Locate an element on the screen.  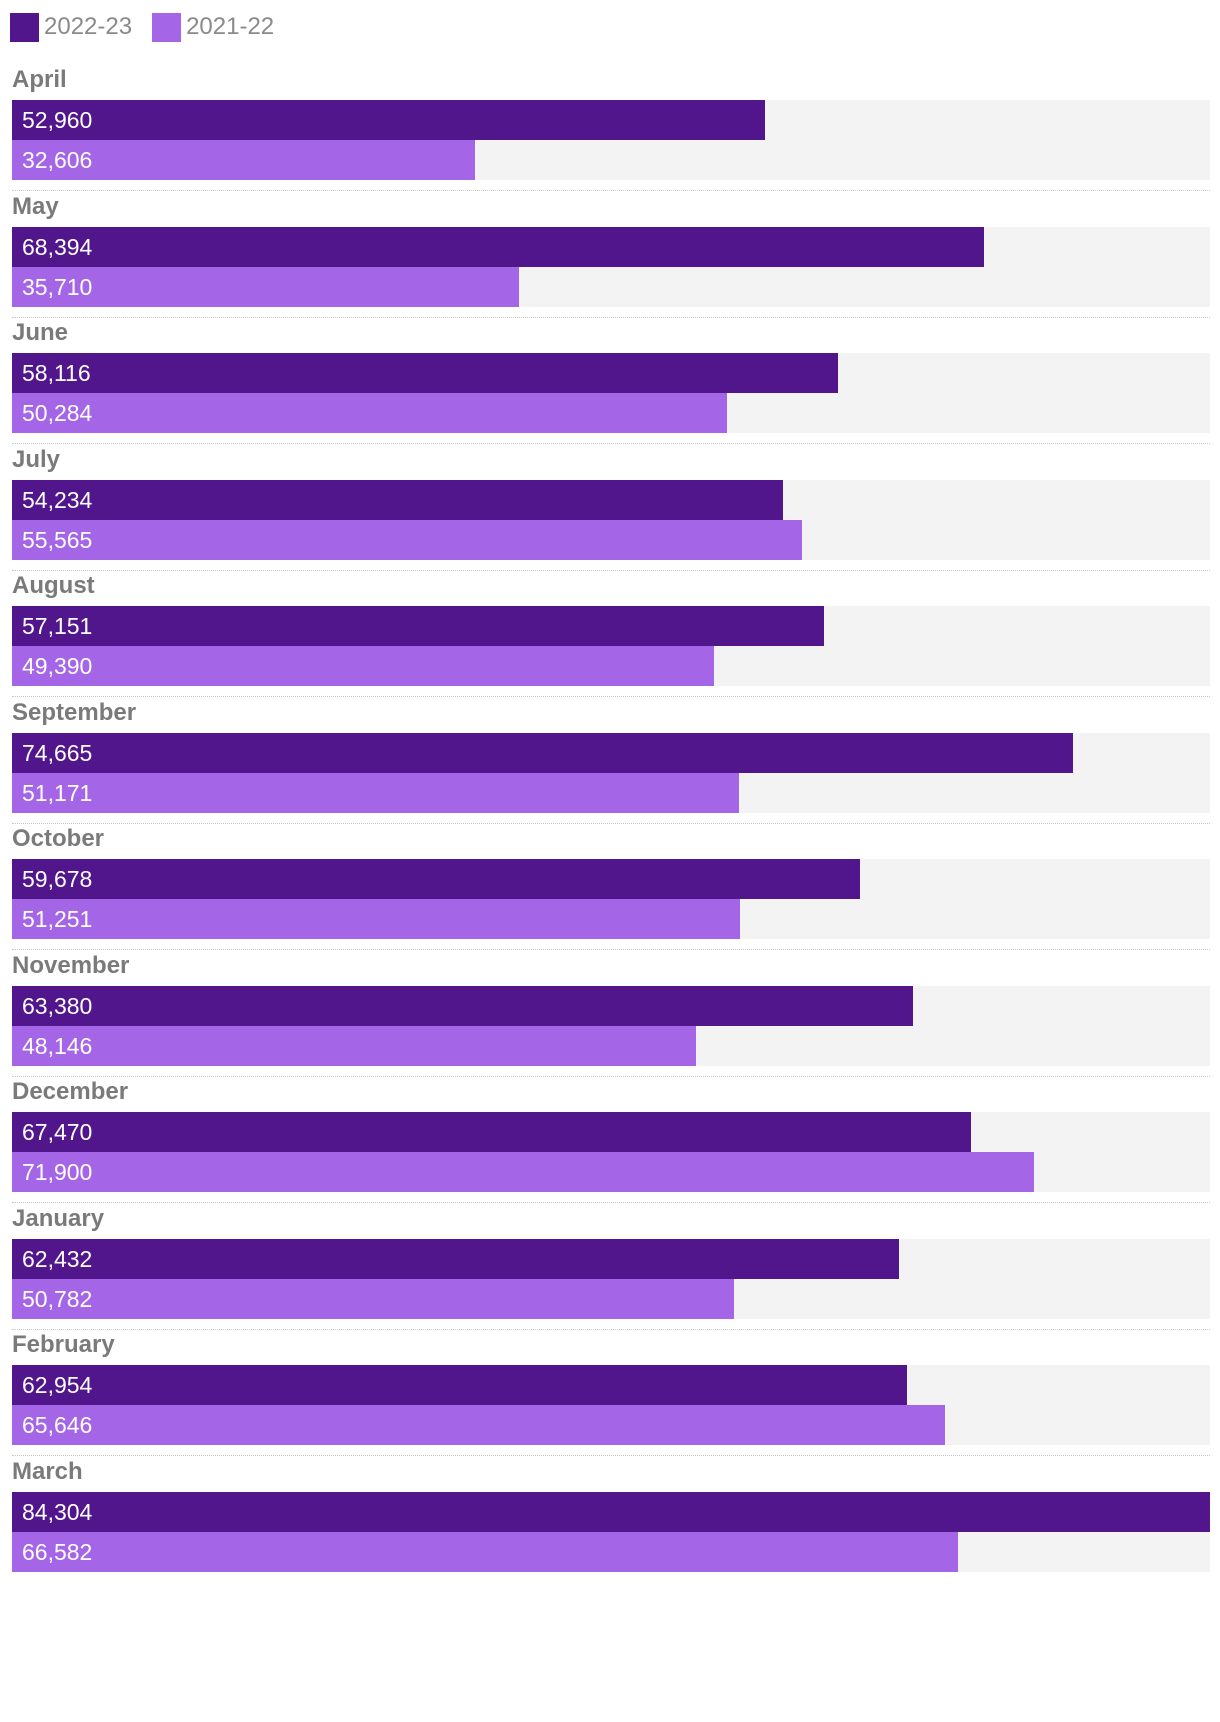
category-label: January is located at coordinates (58, 1218).